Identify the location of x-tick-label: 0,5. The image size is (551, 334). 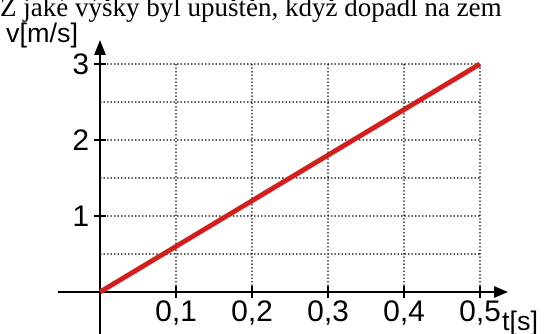
(480, 311).